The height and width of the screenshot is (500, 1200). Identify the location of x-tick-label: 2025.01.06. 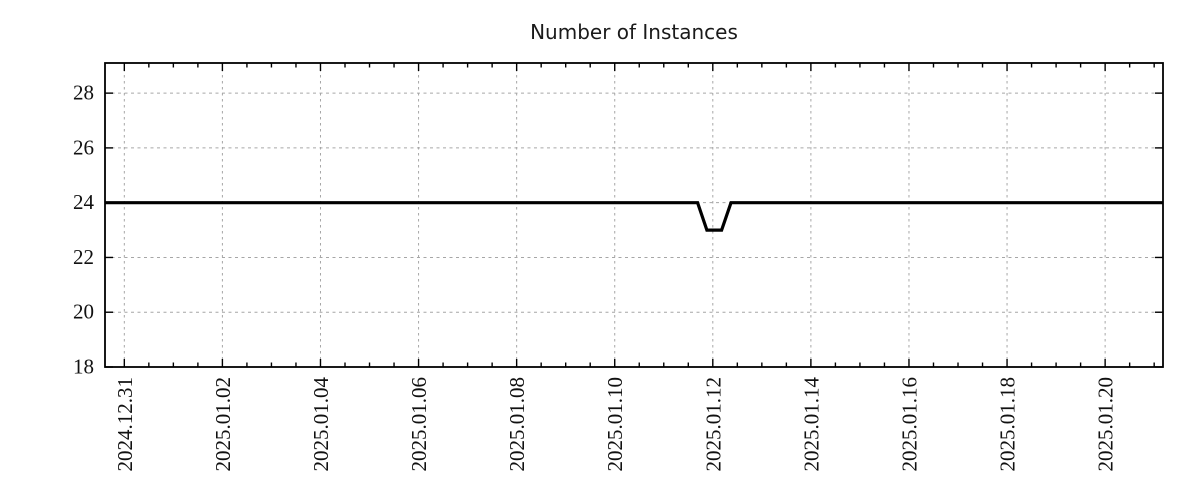
(419, 424).